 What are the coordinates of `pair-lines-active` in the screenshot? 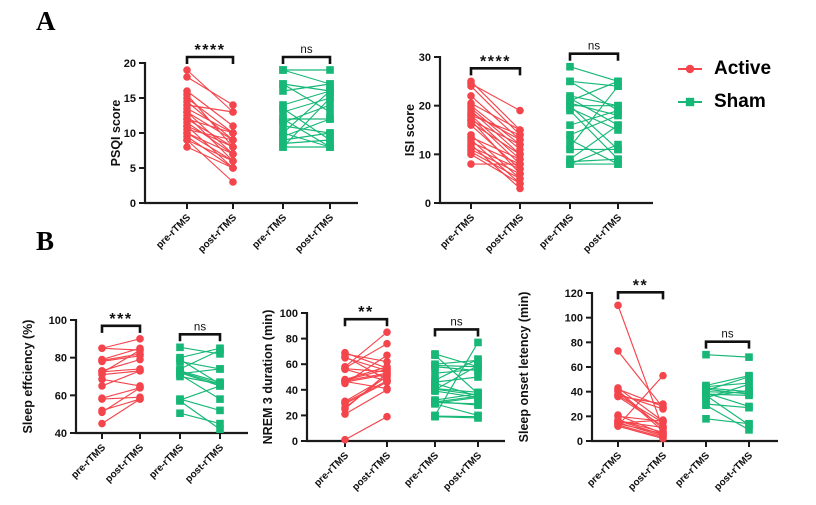 It's located at (495, 134).